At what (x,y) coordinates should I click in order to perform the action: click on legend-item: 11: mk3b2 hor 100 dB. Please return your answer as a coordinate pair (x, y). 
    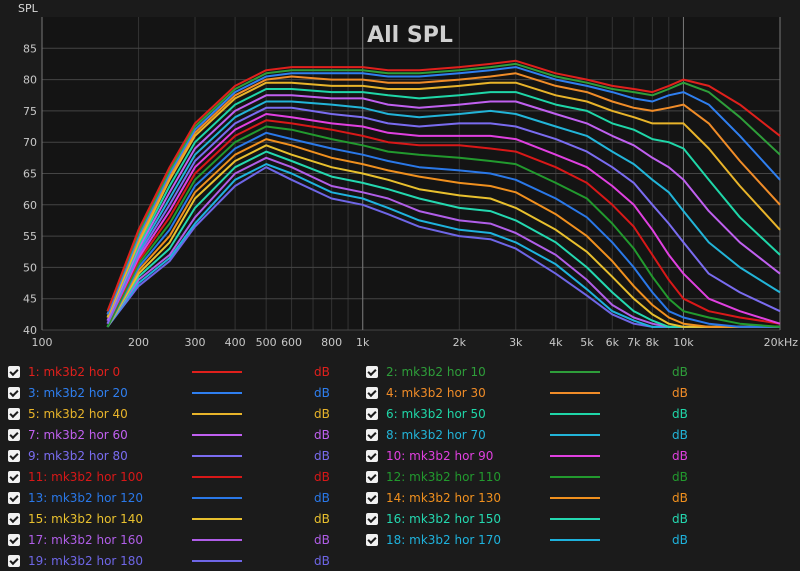
    Looking at the image, I should click on (178, 477).